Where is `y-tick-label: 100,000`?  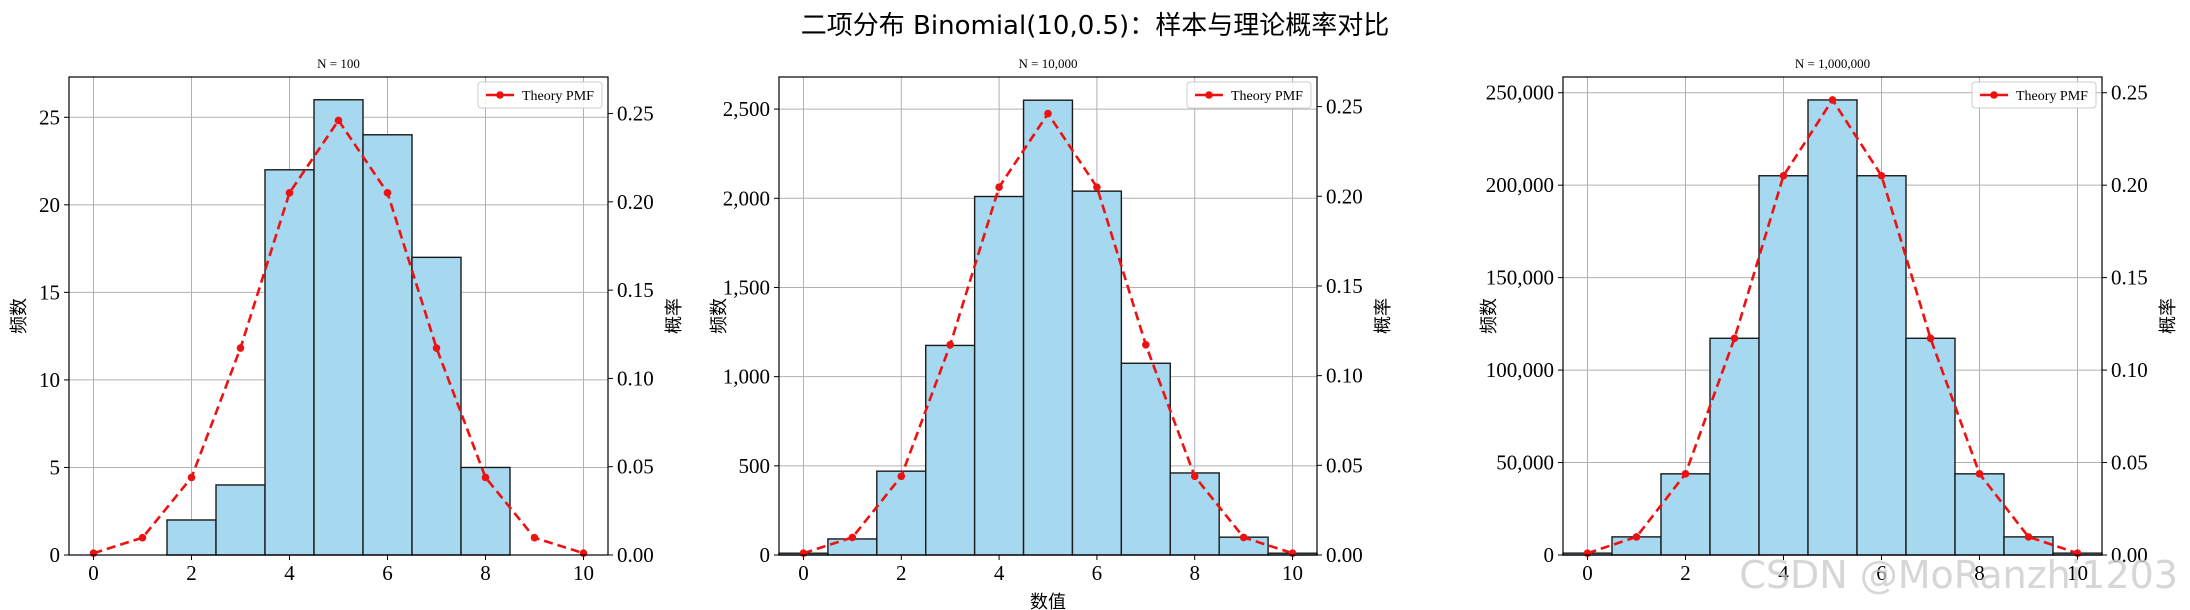
y-tick-label: 100,000 is located at coordinates (1520, 370).